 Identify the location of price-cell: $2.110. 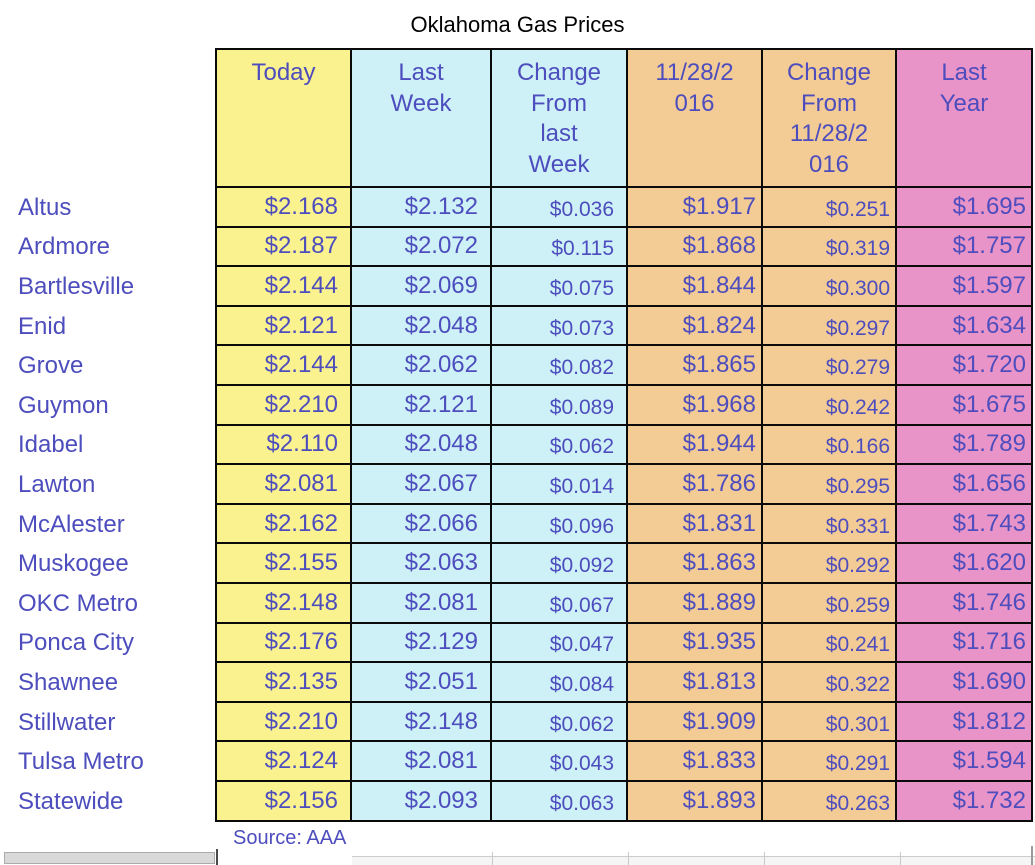
(283, 445).